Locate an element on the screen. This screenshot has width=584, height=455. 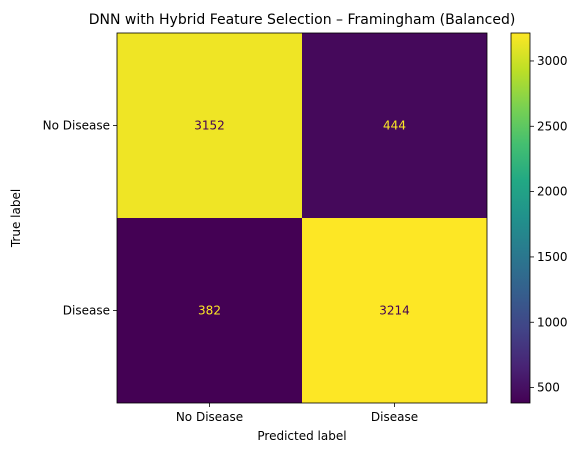
matrix-cell-value: 444 is located at coordinates (394, 126).